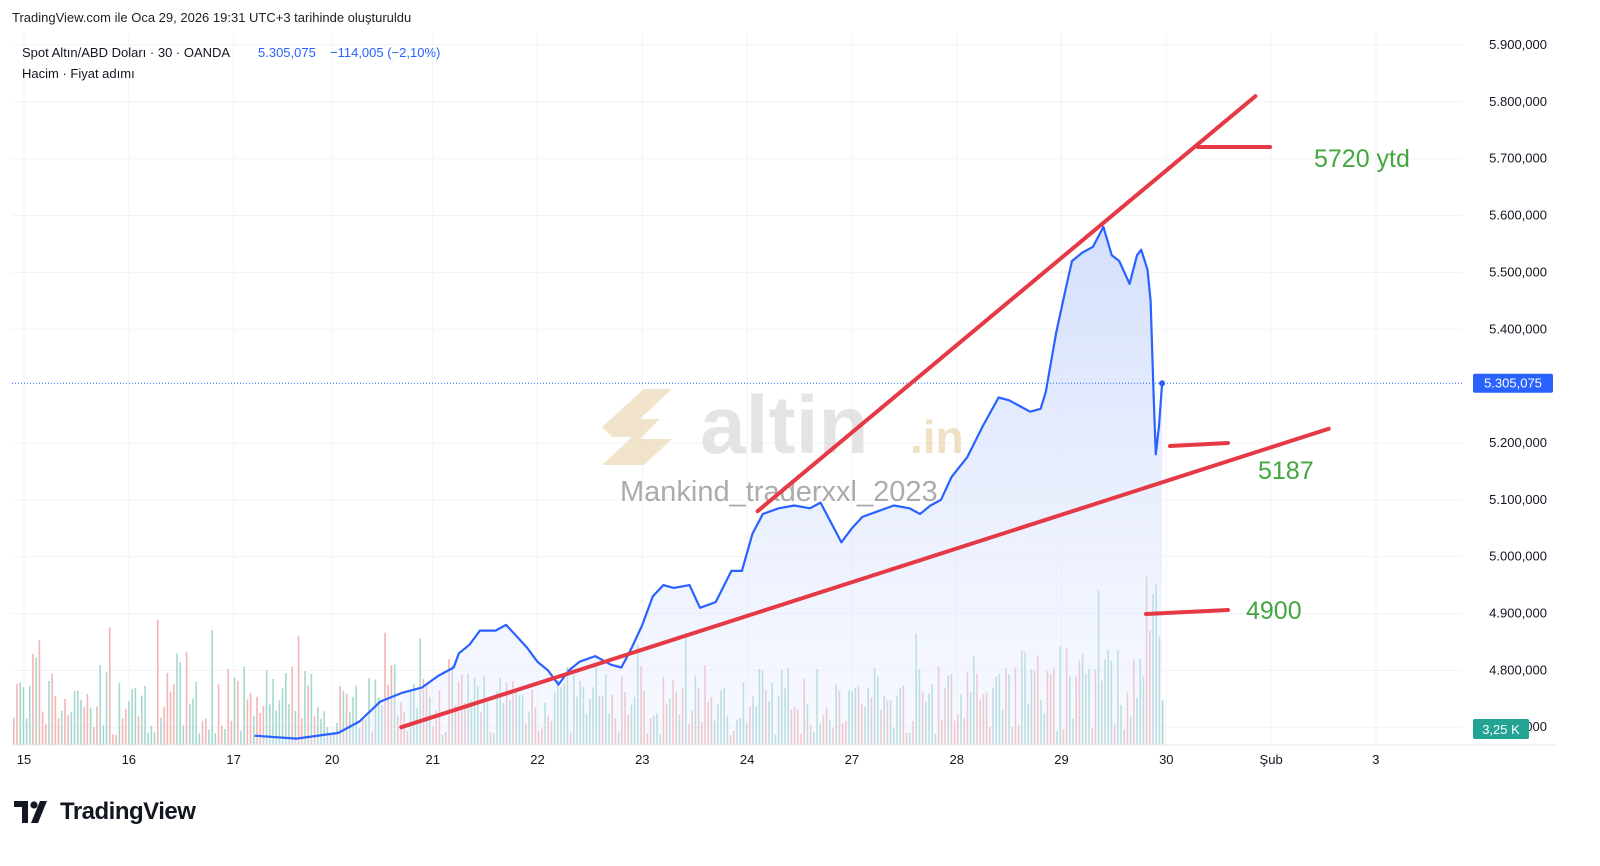 The width and height of the screenshot is (1600, 866). Describe the element at coordinates (432, 759) in the screenshot. I see `x-tick-label: 21` at that location.